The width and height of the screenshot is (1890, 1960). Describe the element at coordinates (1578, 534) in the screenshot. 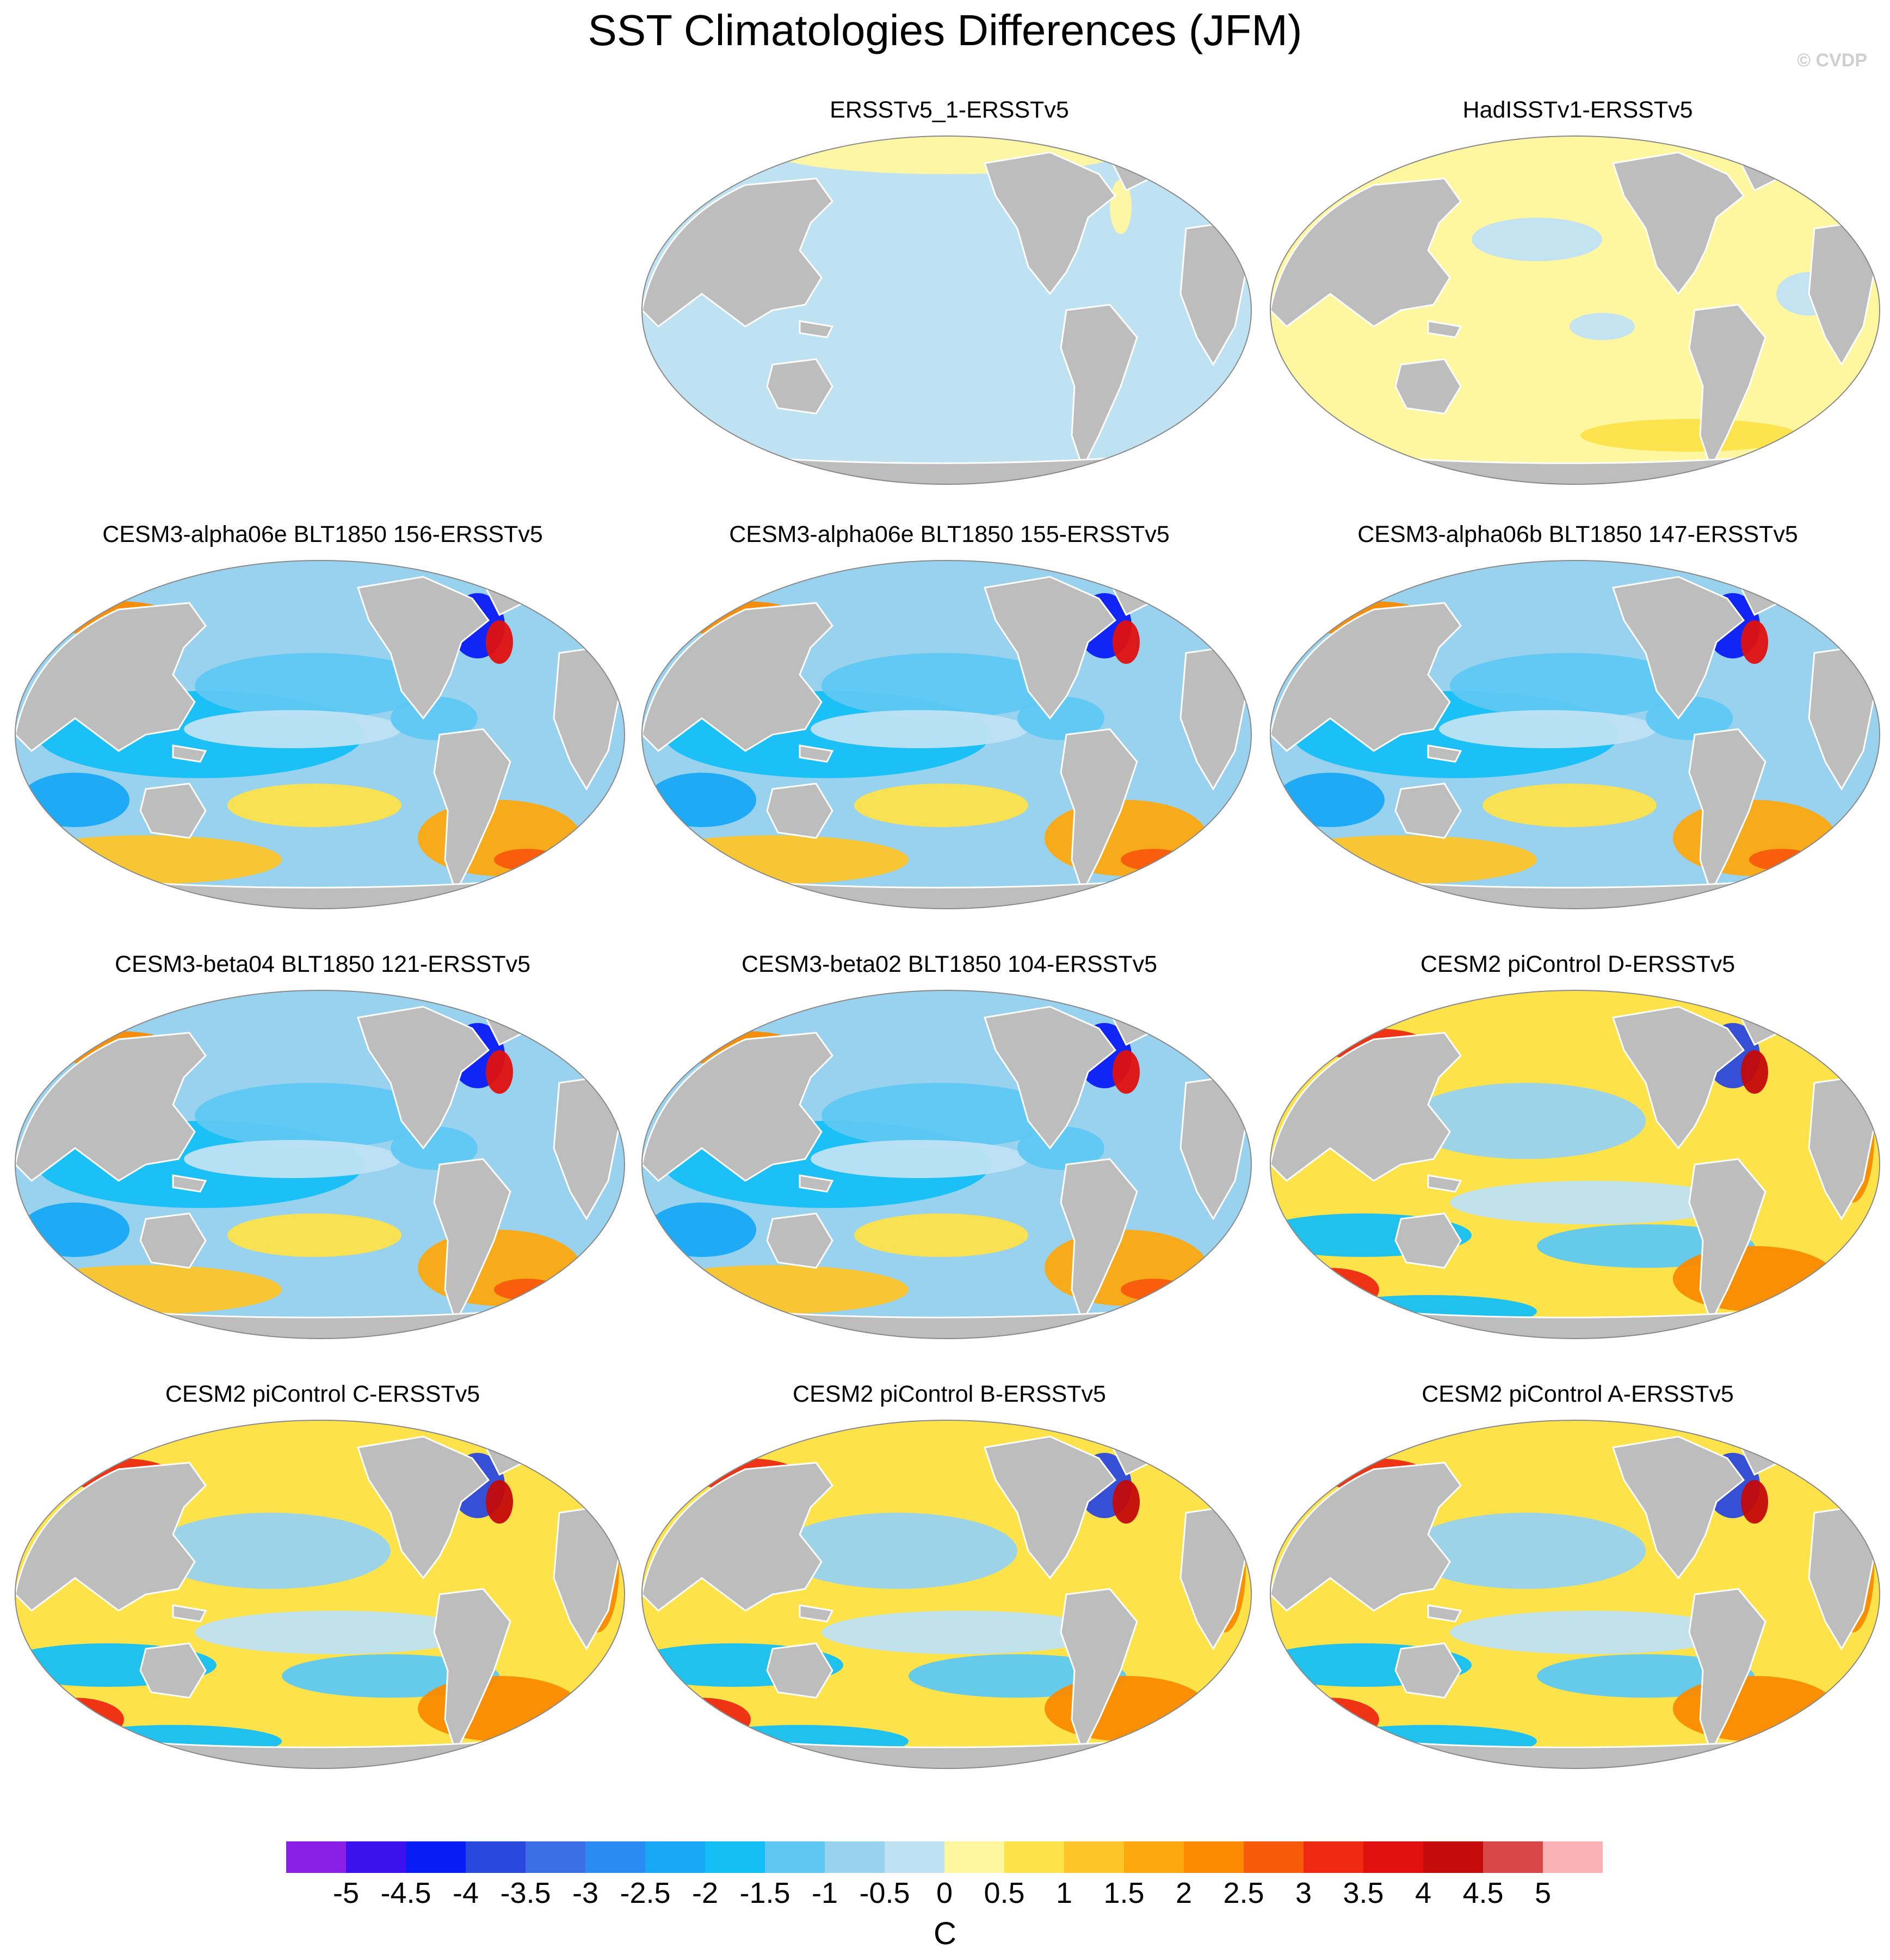

I see `panel-title: CESM3-alpha06b BLT1850 147-ERSSTv5` at that location.